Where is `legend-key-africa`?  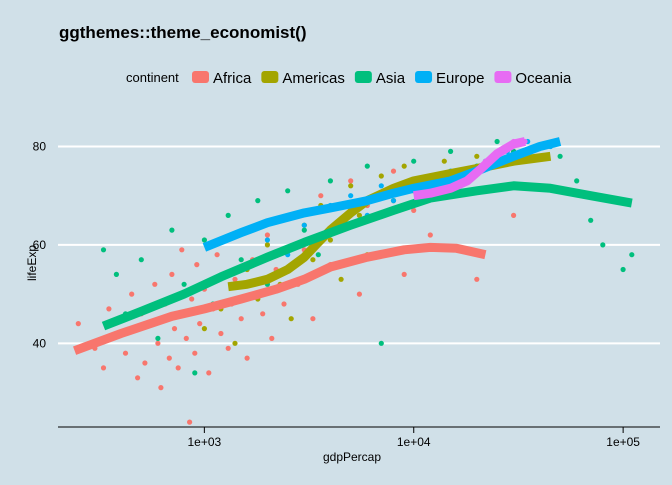 legend-key-africa is located at coordinates (200, 77).